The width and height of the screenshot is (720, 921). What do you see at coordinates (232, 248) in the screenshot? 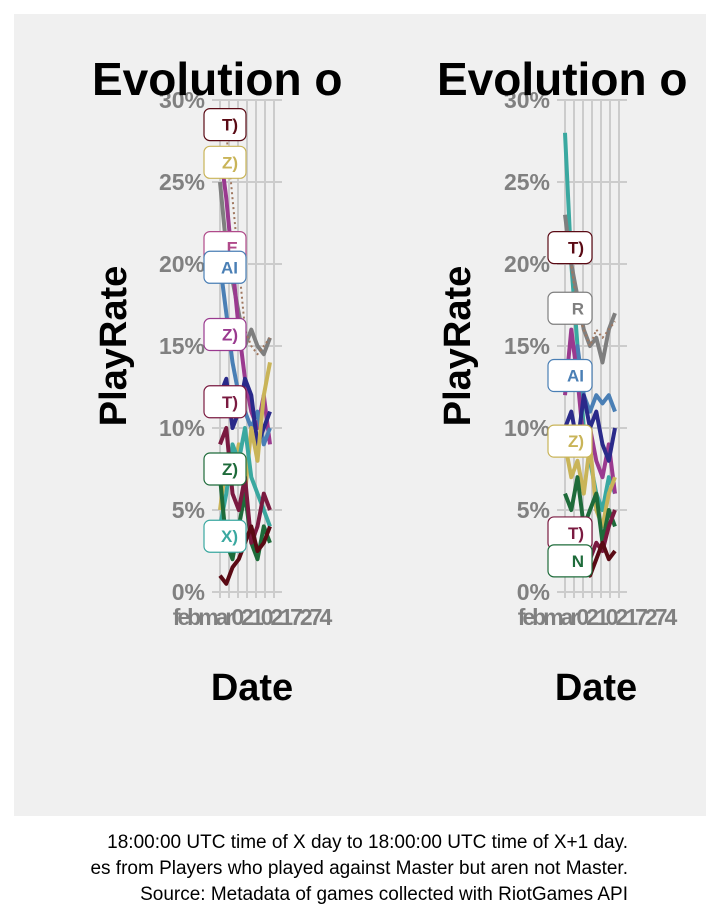
I see `series-label-text: E` at bounding box center [232, 248].